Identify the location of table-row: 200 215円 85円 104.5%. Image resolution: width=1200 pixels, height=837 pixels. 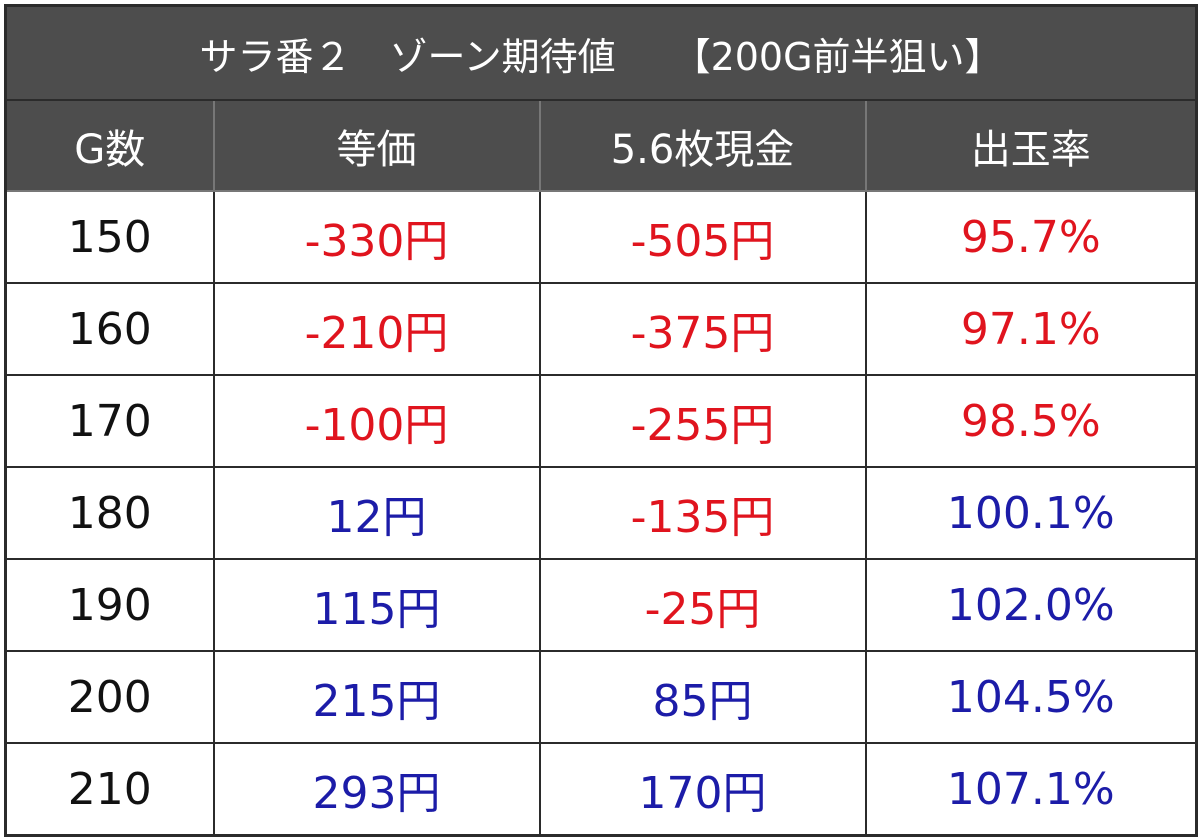
(601, 697).